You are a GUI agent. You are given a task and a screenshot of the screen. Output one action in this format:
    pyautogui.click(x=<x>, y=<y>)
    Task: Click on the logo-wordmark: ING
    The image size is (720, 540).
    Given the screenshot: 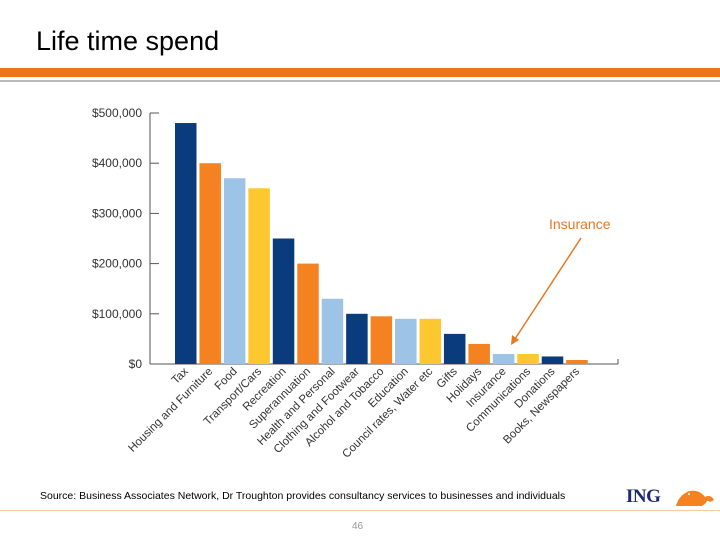 What is the action you would take?
    pyautogui.click(x=643, y=496)
    